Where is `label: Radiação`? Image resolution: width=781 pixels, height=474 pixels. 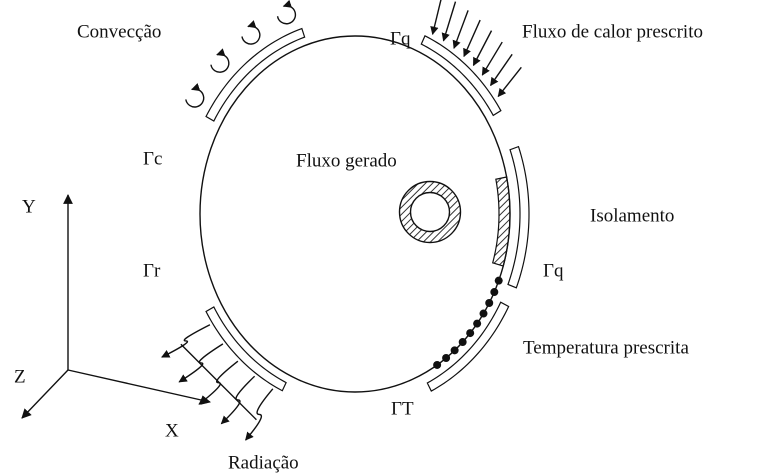
label: Radiação is located at coordinates (263, 462).